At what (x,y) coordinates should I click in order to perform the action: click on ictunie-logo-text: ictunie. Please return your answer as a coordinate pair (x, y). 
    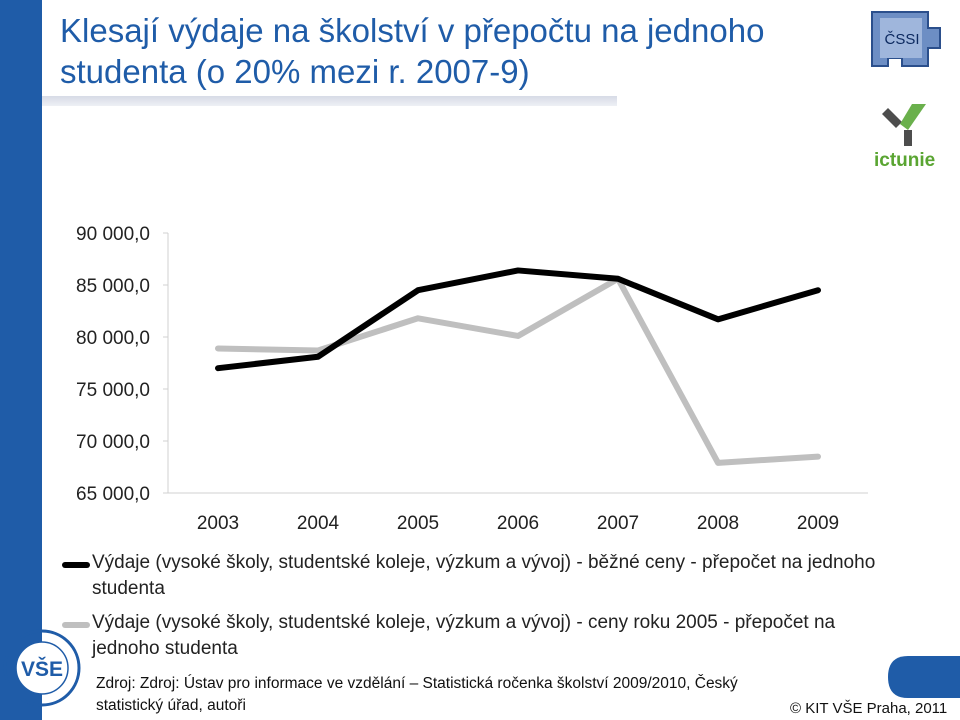
    Looking at the image, I should click on (904, 160).